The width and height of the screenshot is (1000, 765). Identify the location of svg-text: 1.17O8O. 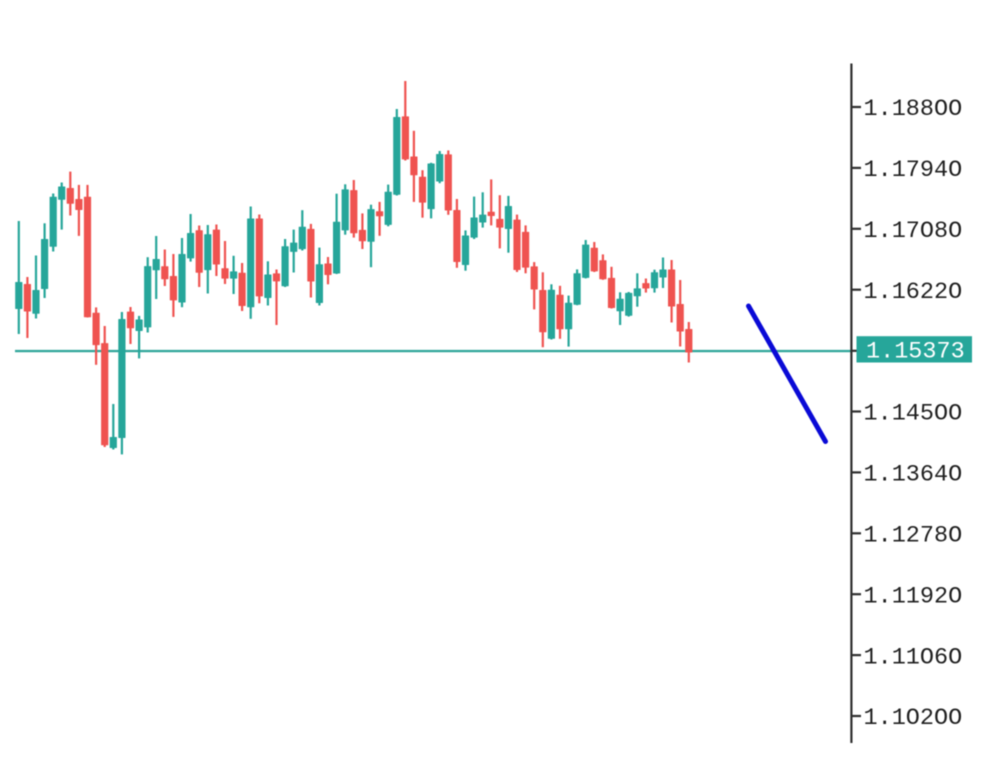
(913, 231).